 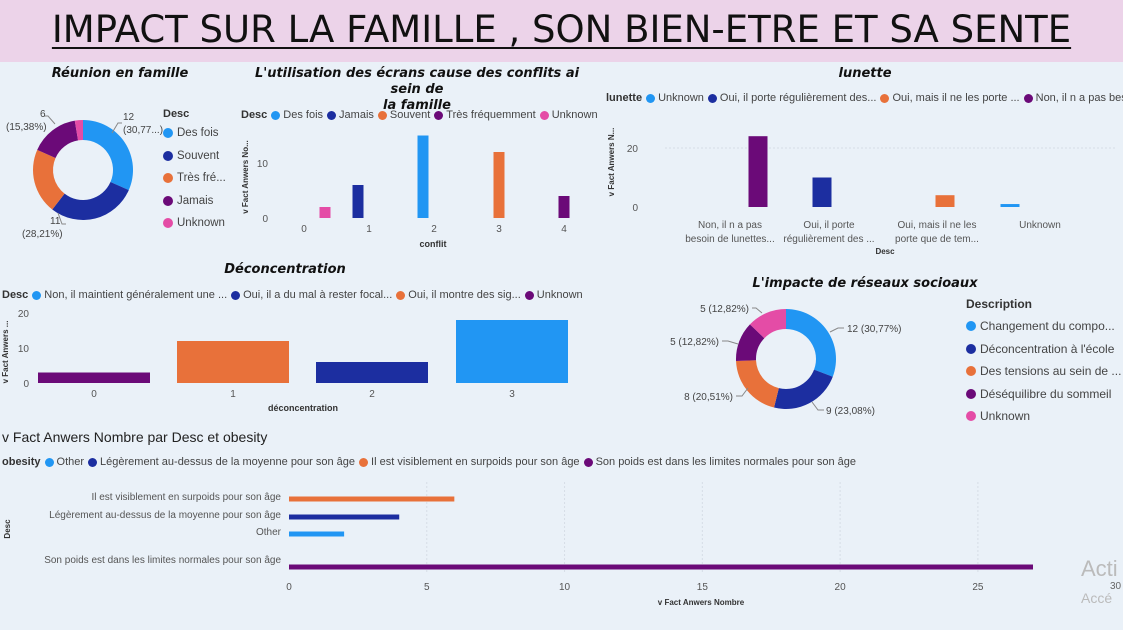 I want to click on lunette-title: lunette, so click(x=865, y=73).